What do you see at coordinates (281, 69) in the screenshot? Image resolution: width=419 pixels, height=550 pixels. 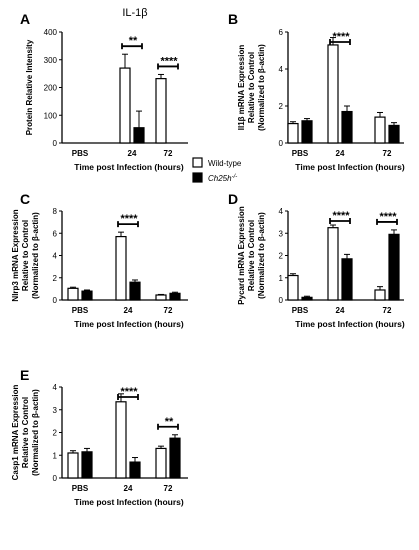 I see `y-tick-label-b: 4` at bounding box center [281, 69].